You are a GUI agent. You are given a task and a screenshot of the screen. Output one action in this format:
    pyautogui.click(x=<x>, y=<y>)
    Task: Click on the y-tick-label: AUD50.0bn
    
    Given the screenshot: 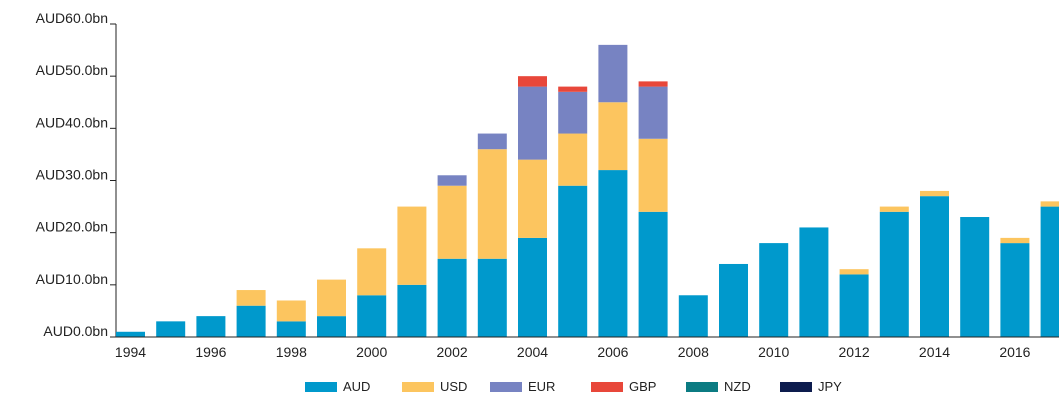 What is the action you would take?
    pyautogui.click(x=72, y=70)
    